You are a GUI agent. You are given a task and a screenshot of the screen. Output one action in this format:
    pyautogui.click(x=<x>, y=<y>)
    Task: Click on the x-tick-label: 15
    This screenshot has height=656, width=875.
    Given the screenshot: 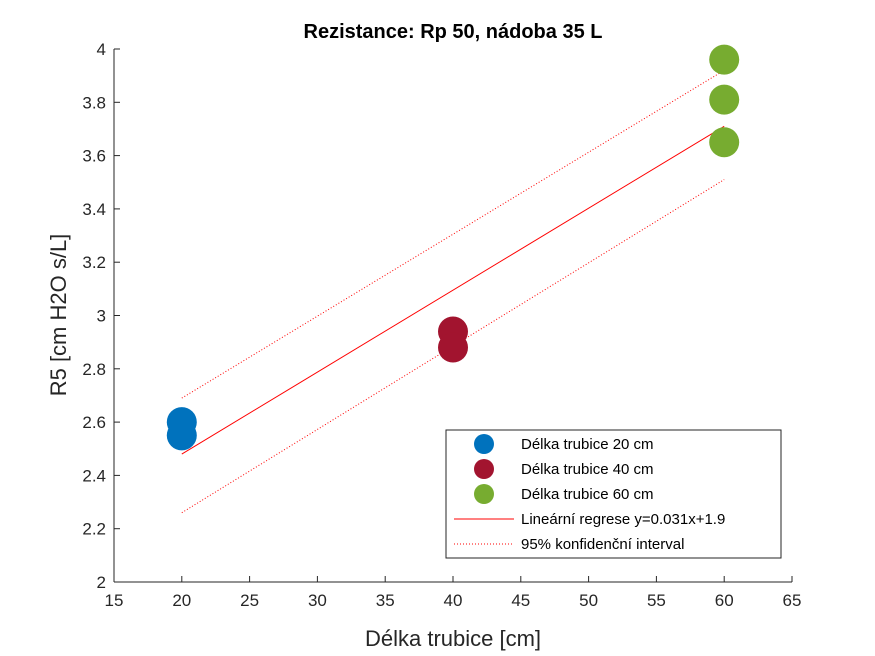 What is the action you would take?
    pyautogui.click(x=114, y=600)
    